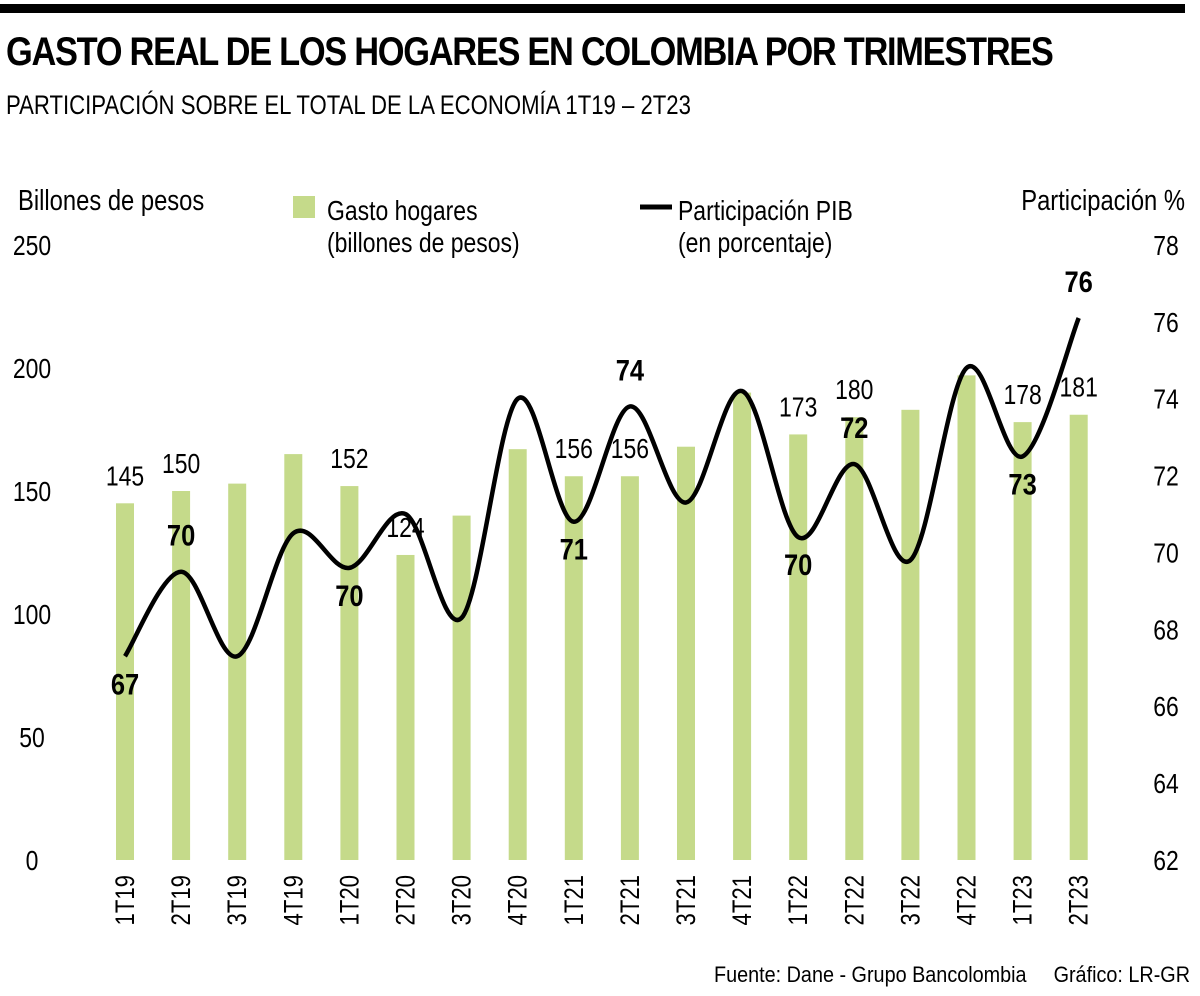 This screenshot has width=1200, height=996. What do you see at coordinates (32, 861) in the screenshot?
I see `y-tick-left: 0` at bounding box center [32, 861].